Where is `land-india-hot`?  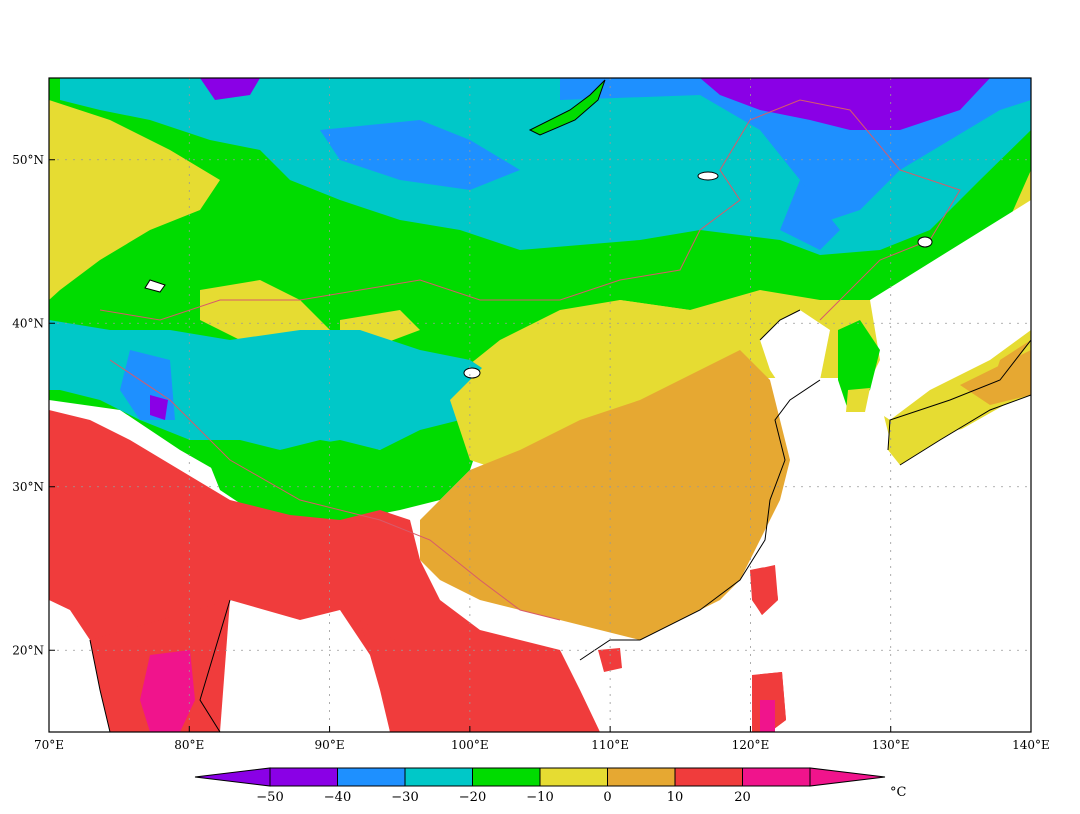
land-india-hot is located at coordinates (167, 691).